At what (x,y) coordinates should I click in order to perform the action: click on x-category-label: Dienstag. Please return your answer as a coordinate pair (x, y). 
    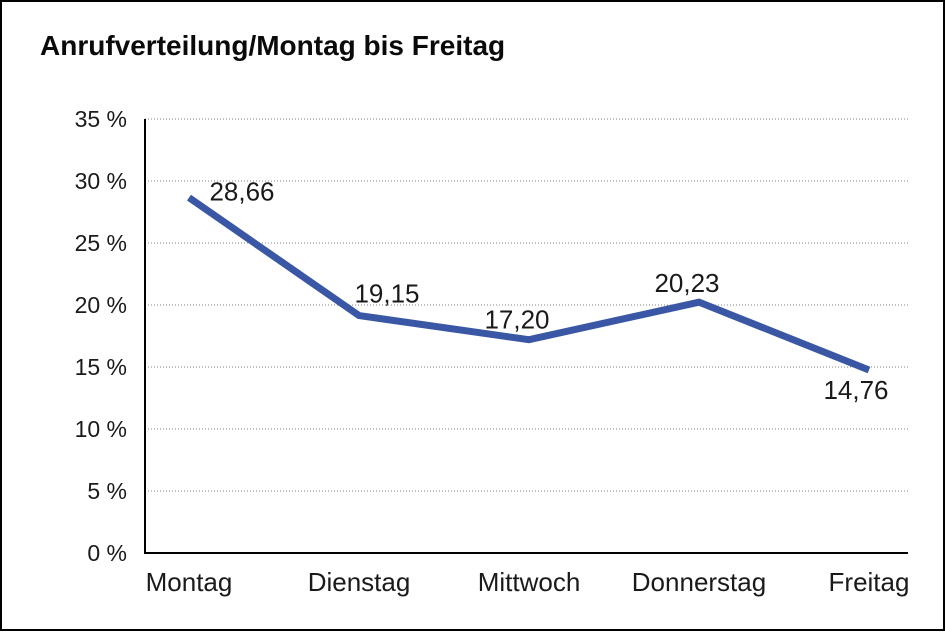
    Looking at the image, I should click on (359, 582).